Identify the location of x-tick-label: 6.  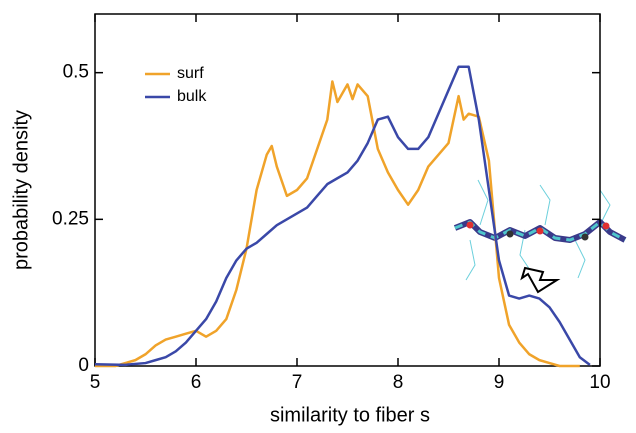
(196, 382).